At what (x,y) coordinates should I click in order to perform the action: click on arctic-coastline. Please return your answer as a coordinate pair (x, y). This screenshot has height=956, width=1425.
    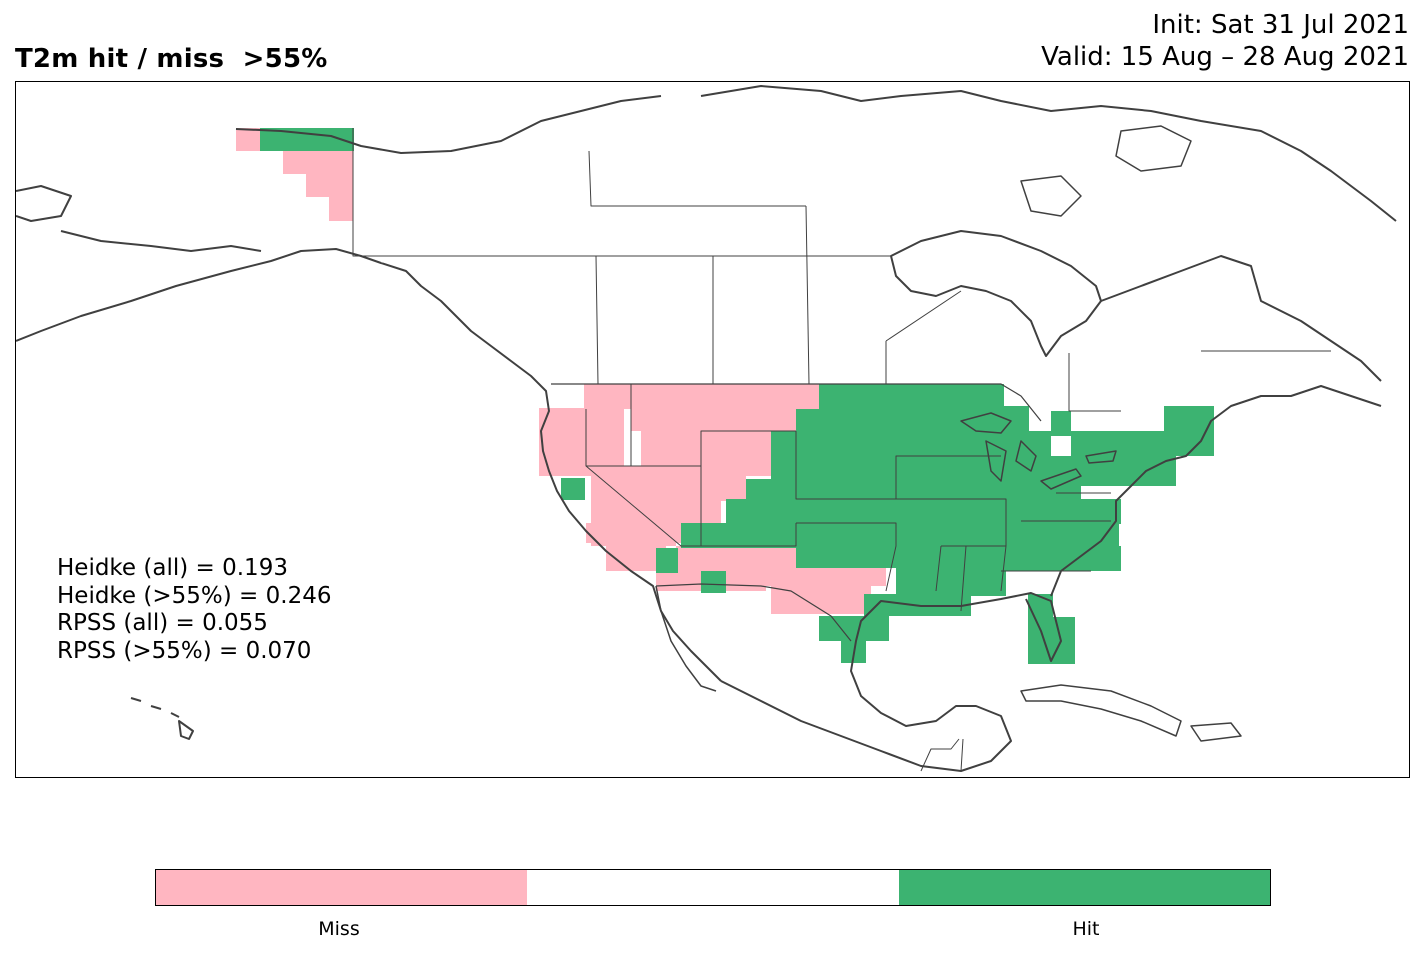
    Looking at the image, I should click on (448, 124).